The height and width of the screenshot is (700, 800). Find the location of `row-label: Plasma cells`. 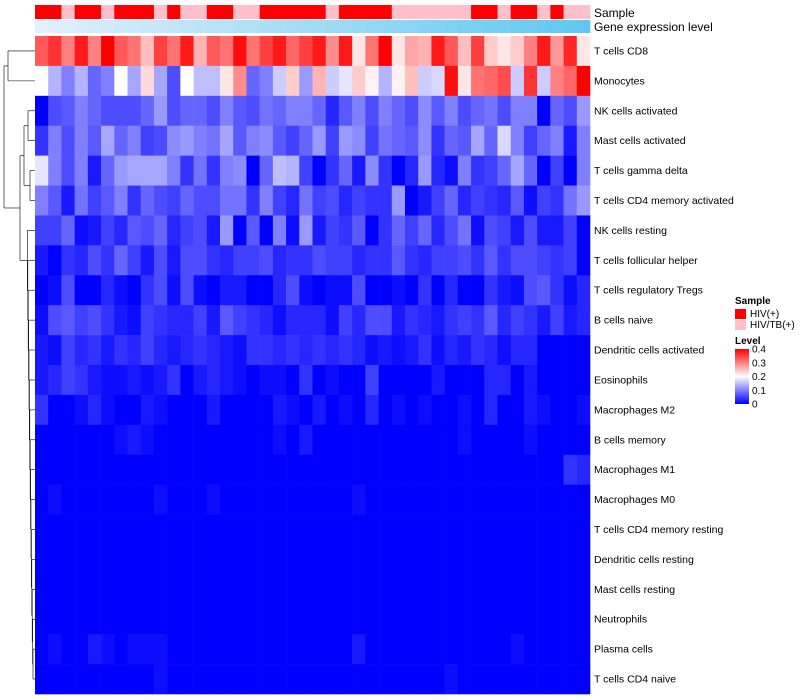

row-label: Plasma cells is located at coordinates (623, 650).